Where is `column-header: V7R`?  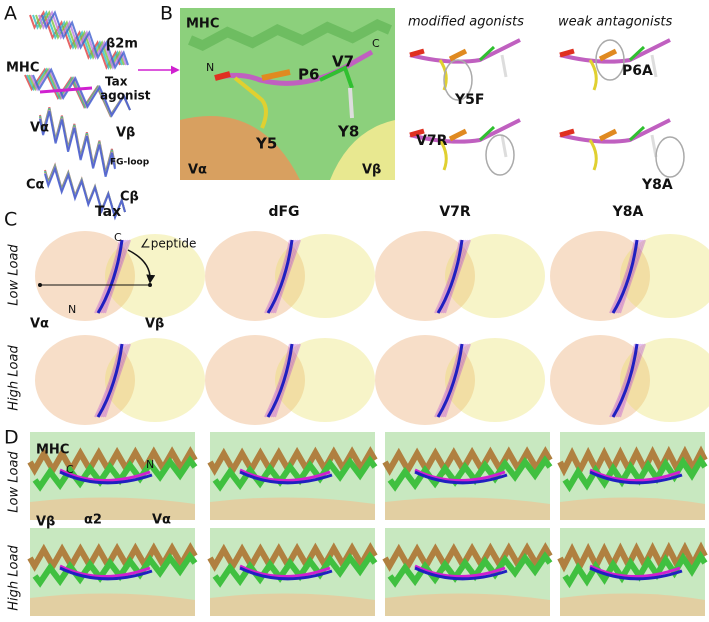 column-header: V7R is located at coordinates (455, 212).